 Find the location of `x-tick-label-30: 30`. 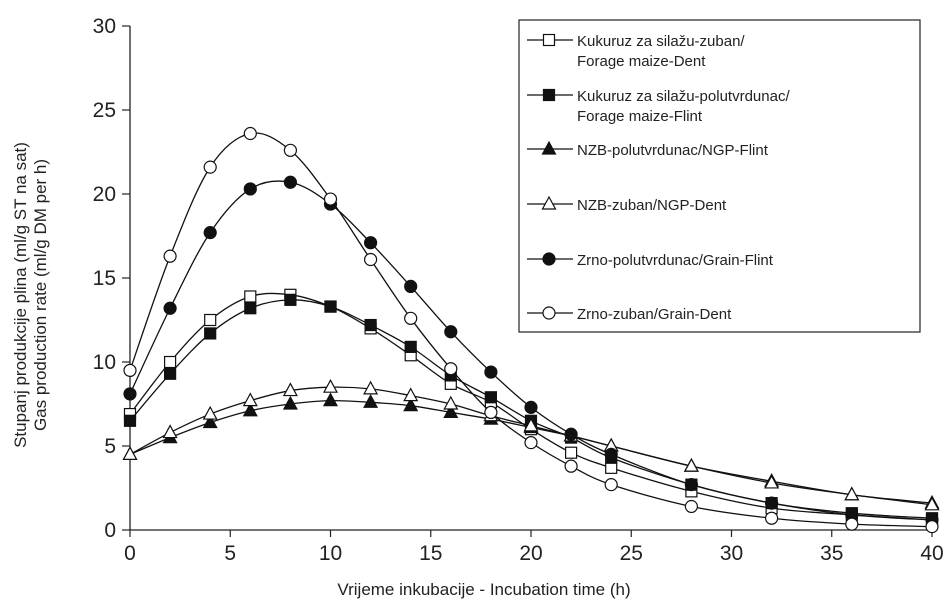

x-tick-label-30: 30 is located at coordinates (731, 553).